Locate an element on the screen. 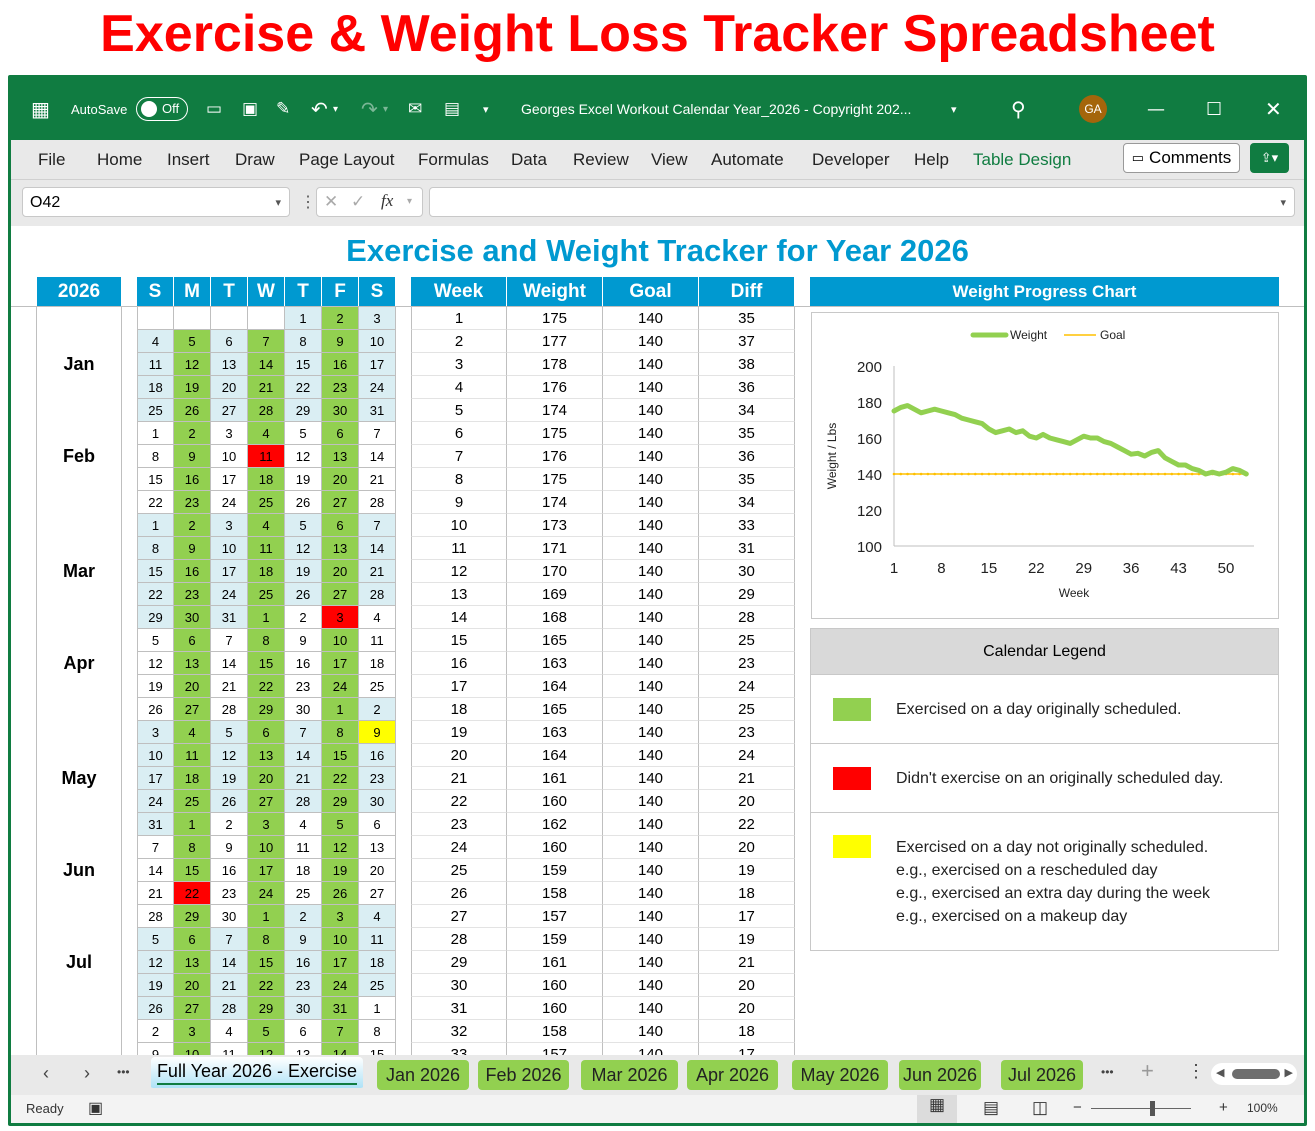 The width and height of the screenshot is (1315, 1131). table-cell: 18 is located at coordinates (747, 1031).